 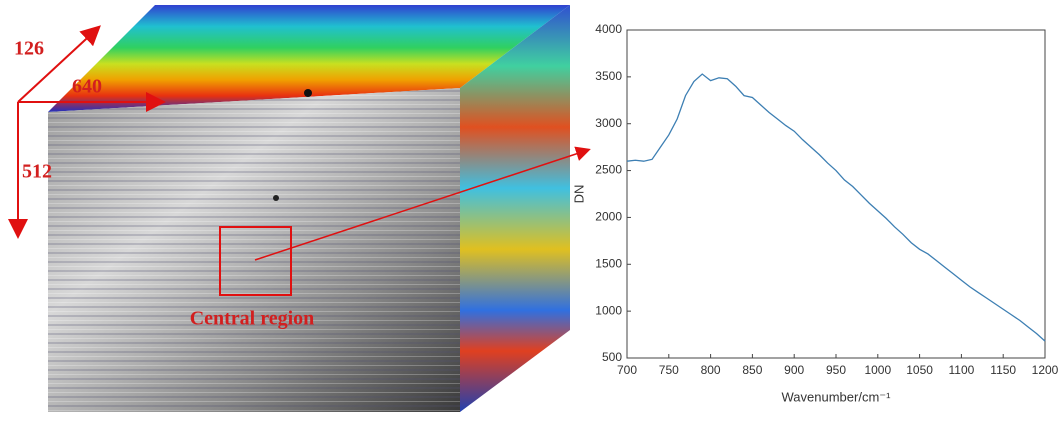 What do you see at coordinates (608, 29) in the screenshot?
I see `y-tick-label: 4000` at bounding box center [608, 29].